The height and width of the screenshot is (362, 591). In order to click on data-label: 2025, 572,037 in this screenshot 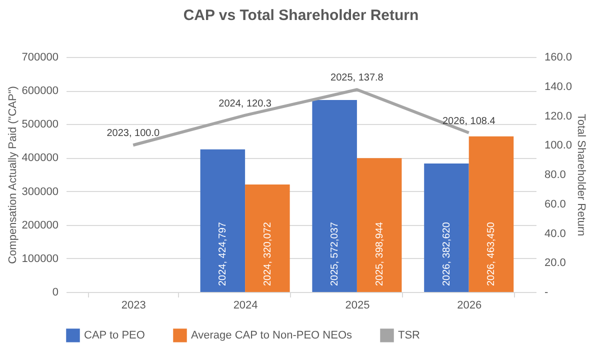, I will do `click(335, 254)`.